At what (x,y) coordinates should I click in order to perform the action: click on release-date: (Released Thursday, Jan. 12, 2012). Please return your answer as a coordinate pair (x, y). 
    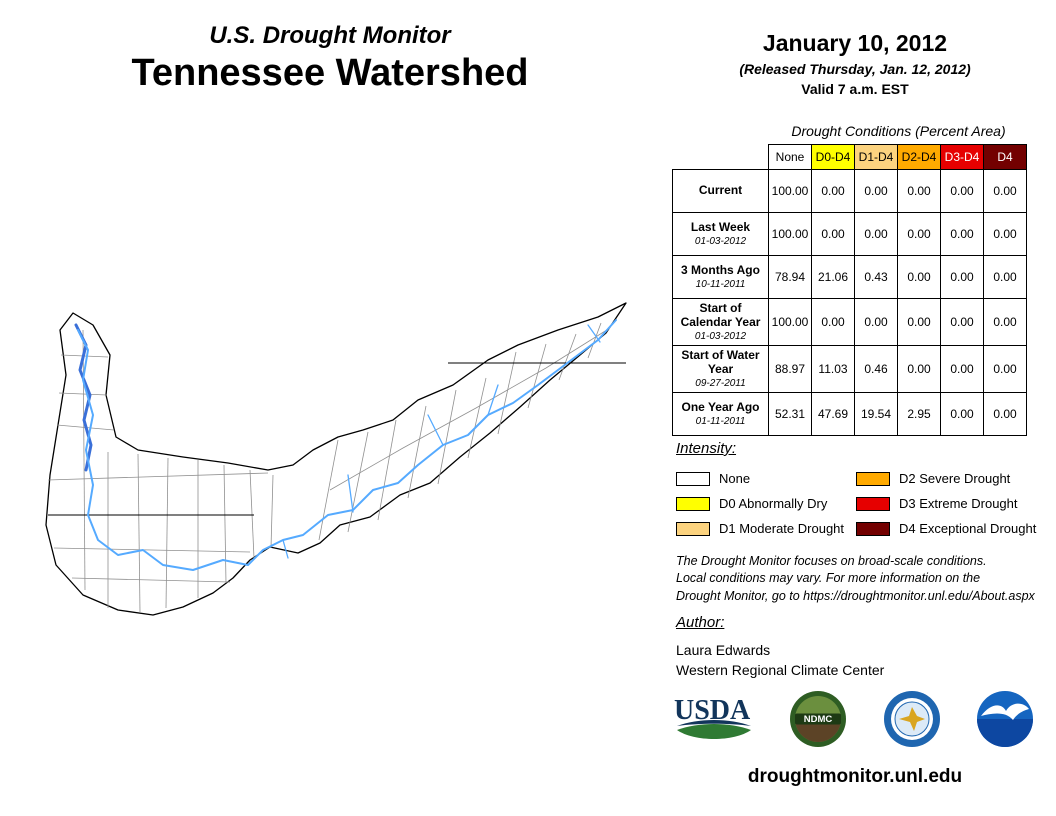
    Looking at the image, I should click on (855, 69).